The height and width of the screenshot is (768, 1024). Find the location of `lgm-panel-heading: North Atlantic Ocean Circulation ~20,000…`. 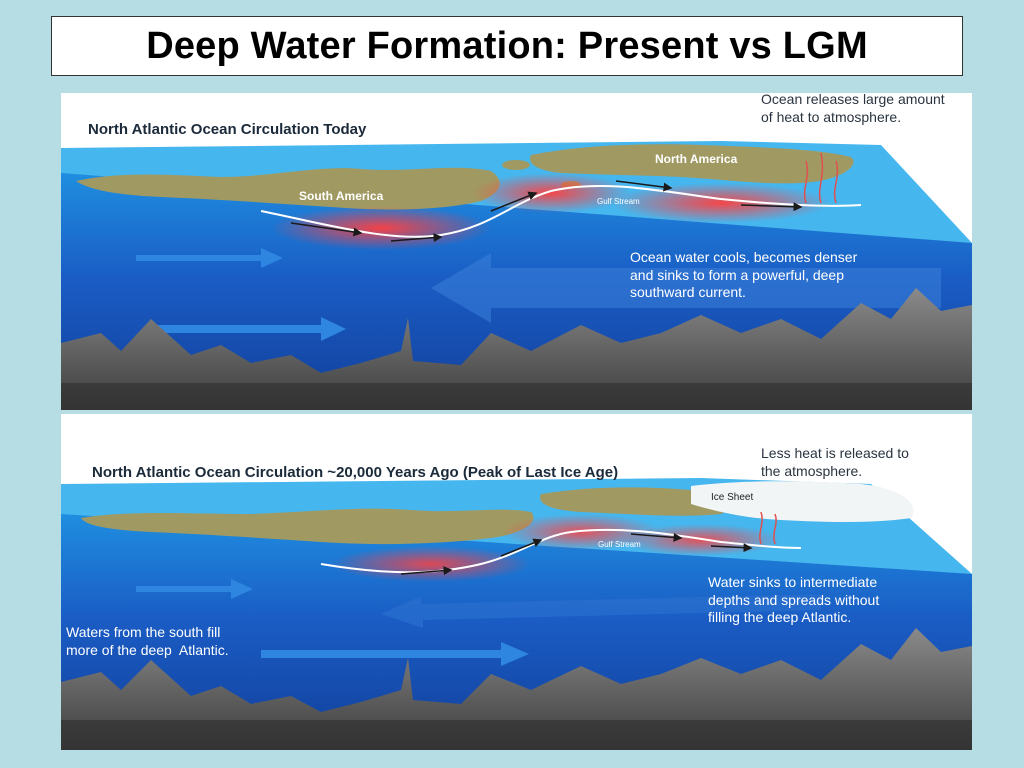

lgm-panel-heading: North Atlantic Ocean Circulation ~20,000… is located at coordinates (355, 472).